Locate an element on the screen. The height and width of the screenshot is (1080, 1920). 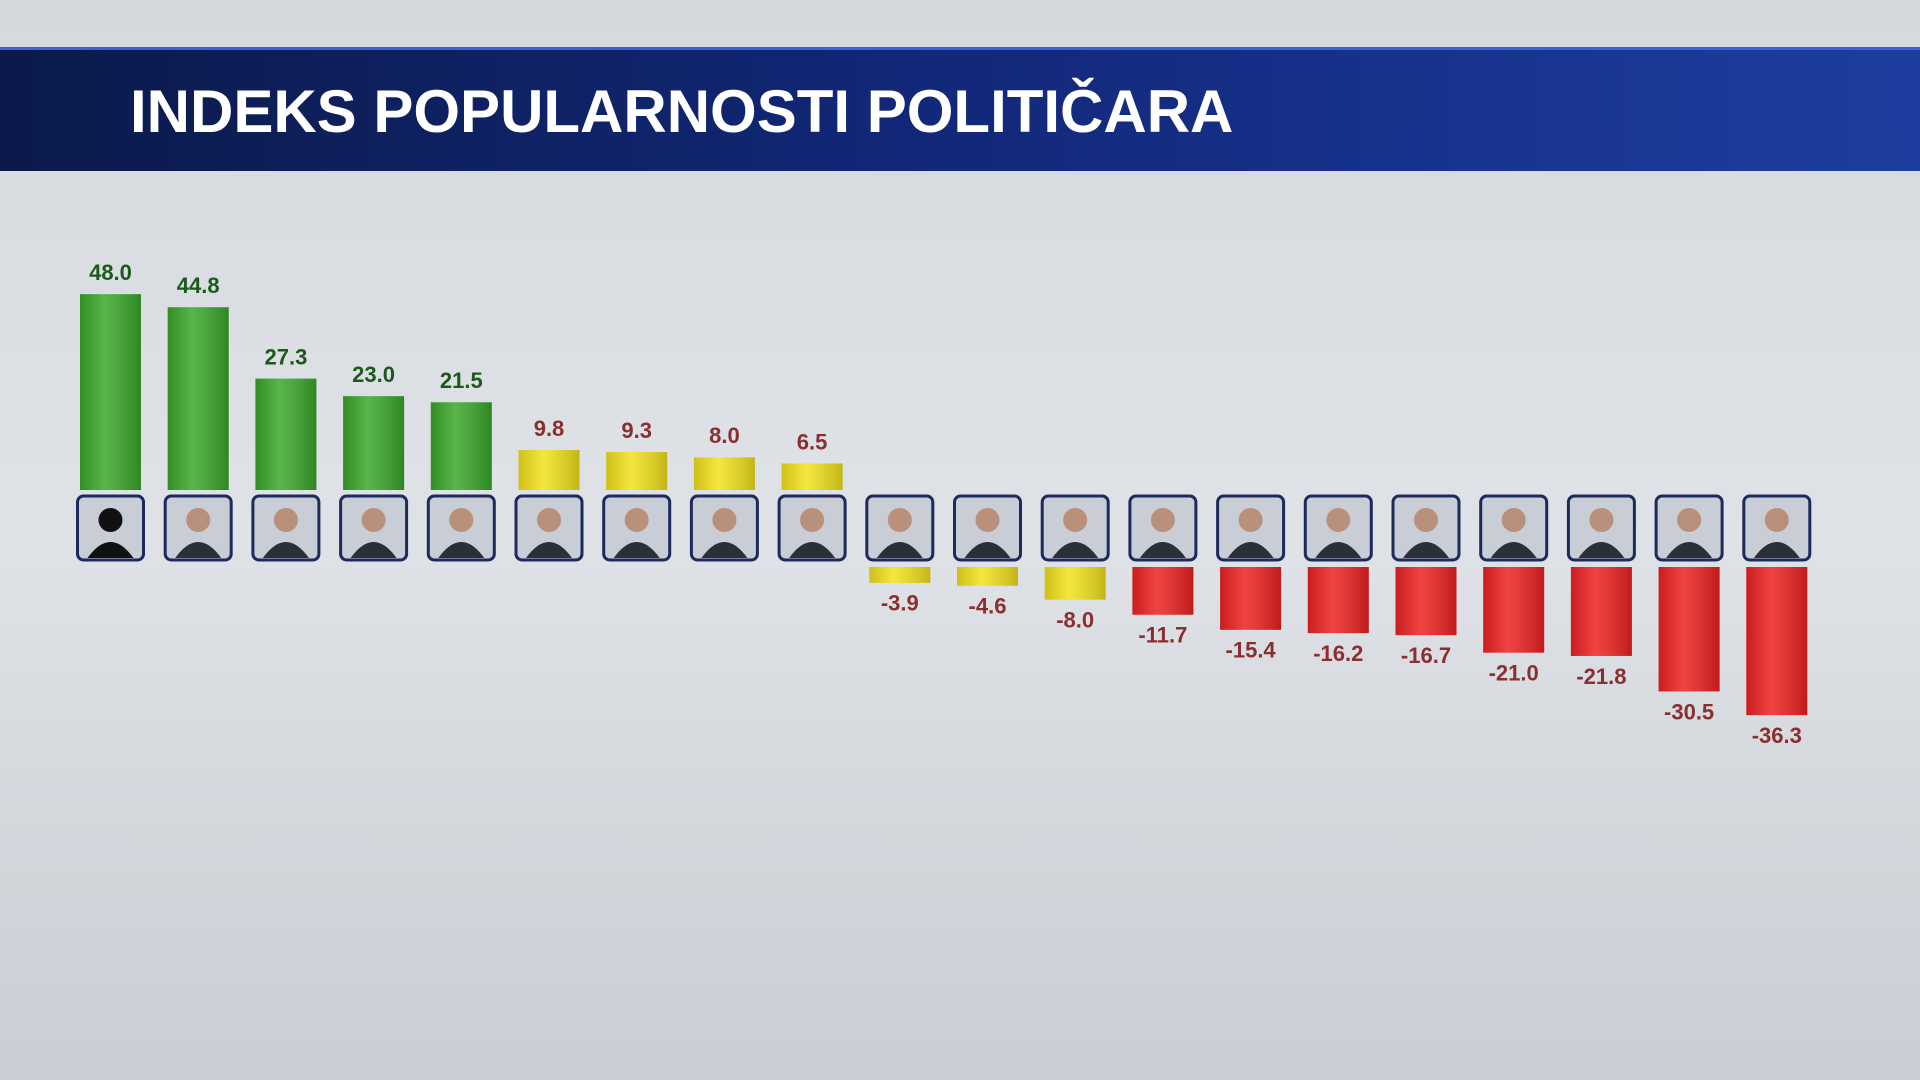
value-label: 9.8 is located at coordinates (549, 428).